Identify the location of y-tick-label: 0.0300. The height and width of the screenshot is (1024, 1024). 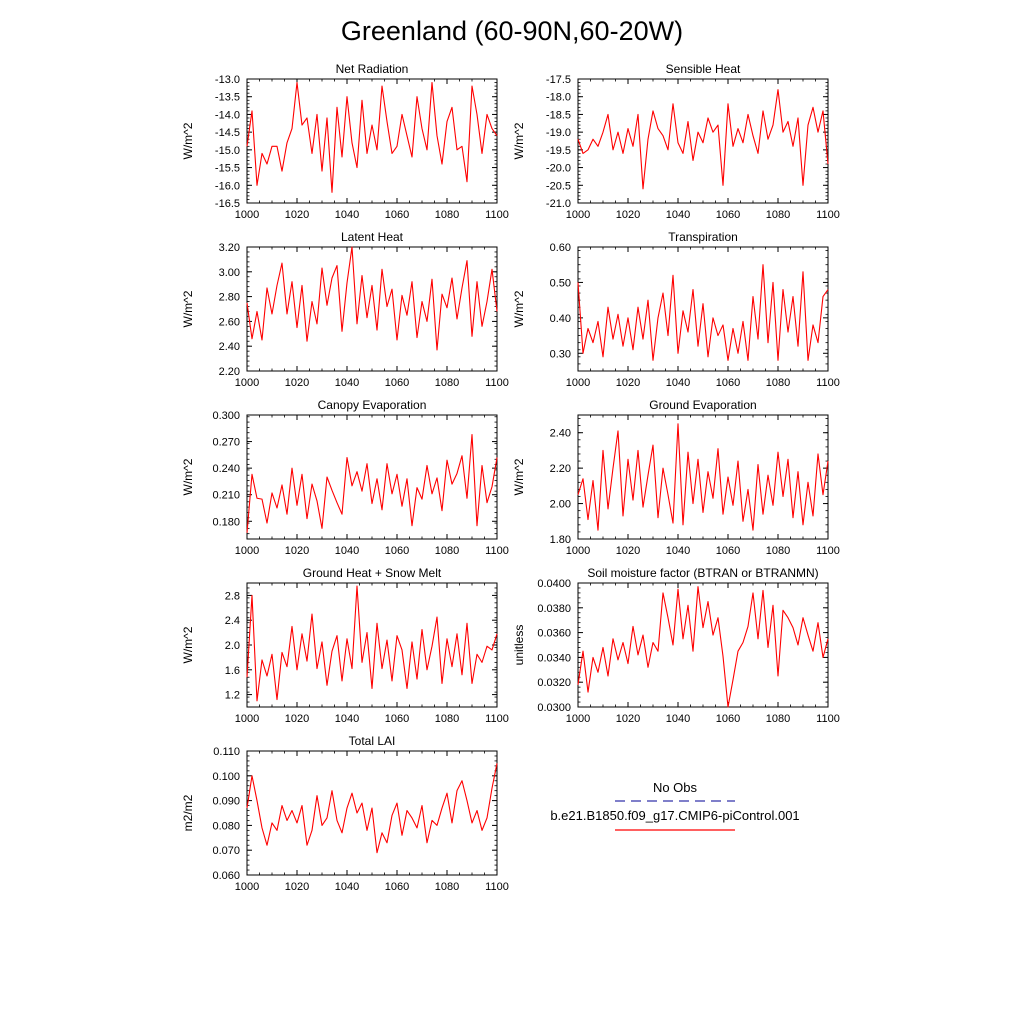
(554, 708).